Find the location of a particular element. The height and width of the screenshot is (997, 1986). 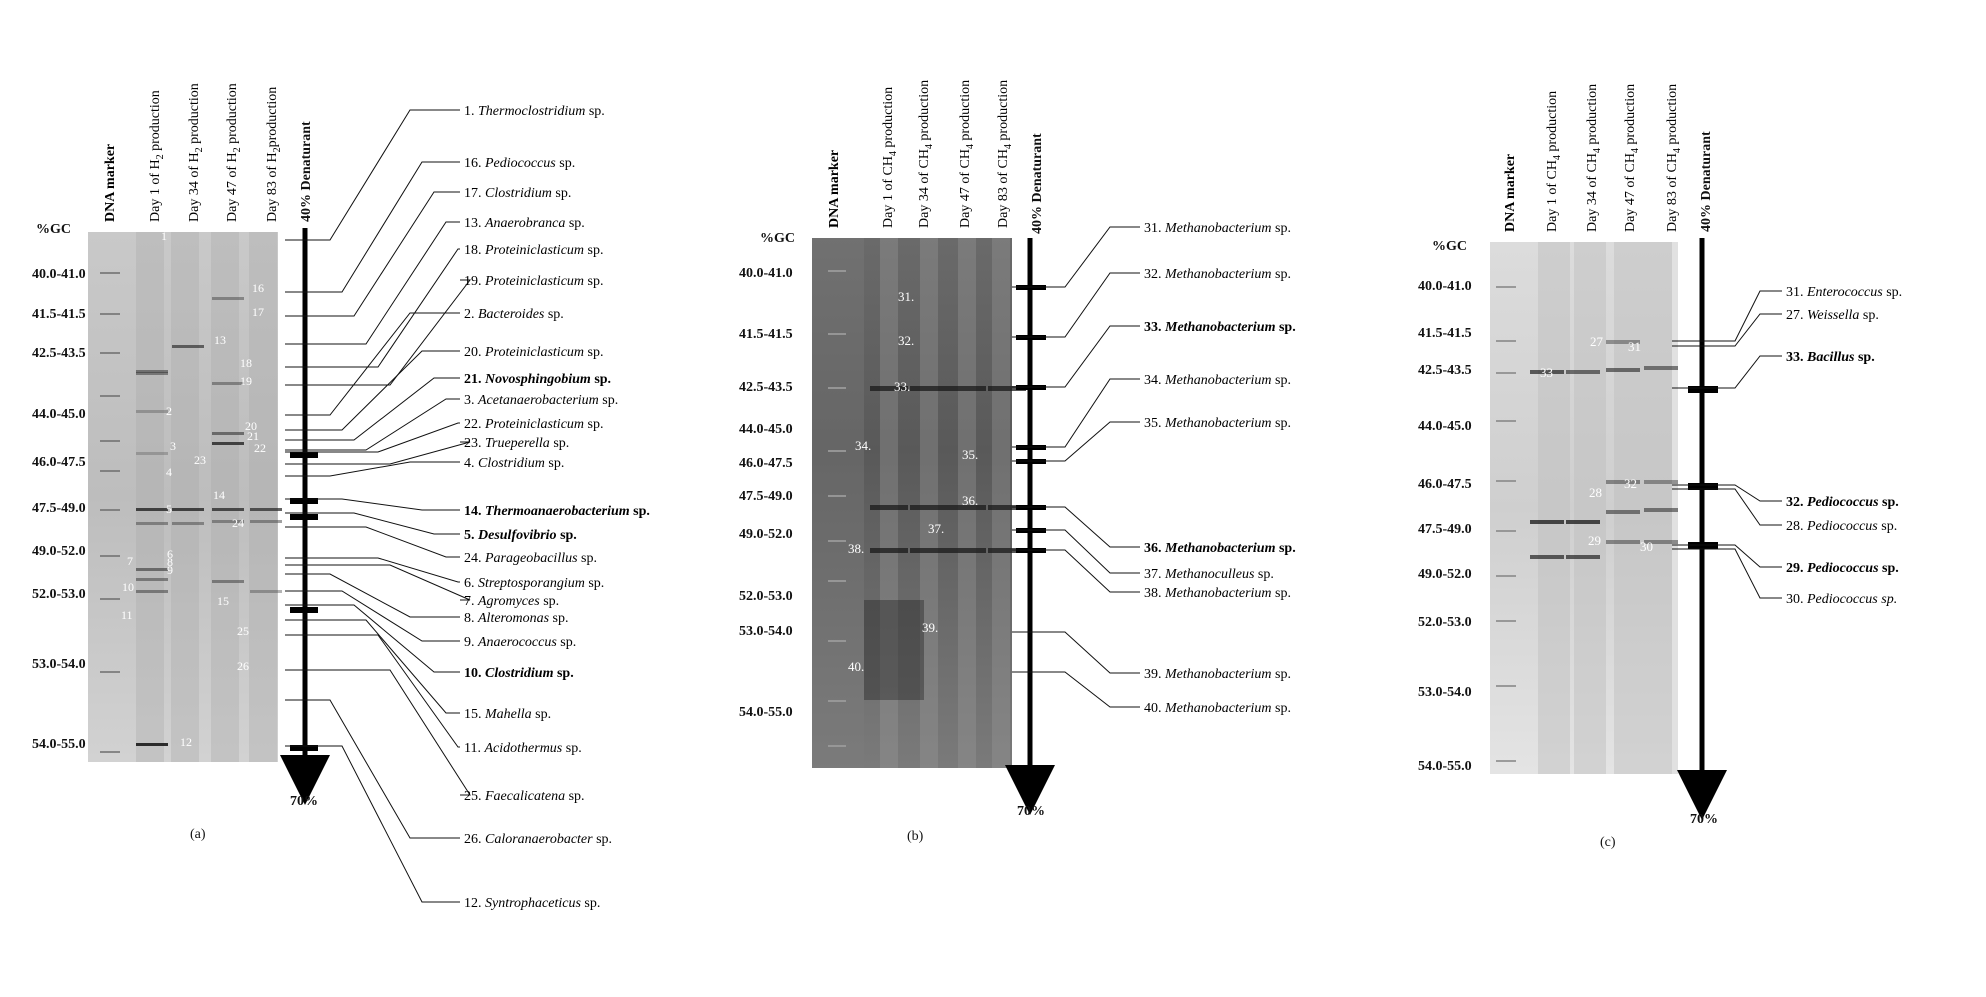

panel-b-label-10: 40. Methanobacterium sp. is located at coordinates (1217, 708).